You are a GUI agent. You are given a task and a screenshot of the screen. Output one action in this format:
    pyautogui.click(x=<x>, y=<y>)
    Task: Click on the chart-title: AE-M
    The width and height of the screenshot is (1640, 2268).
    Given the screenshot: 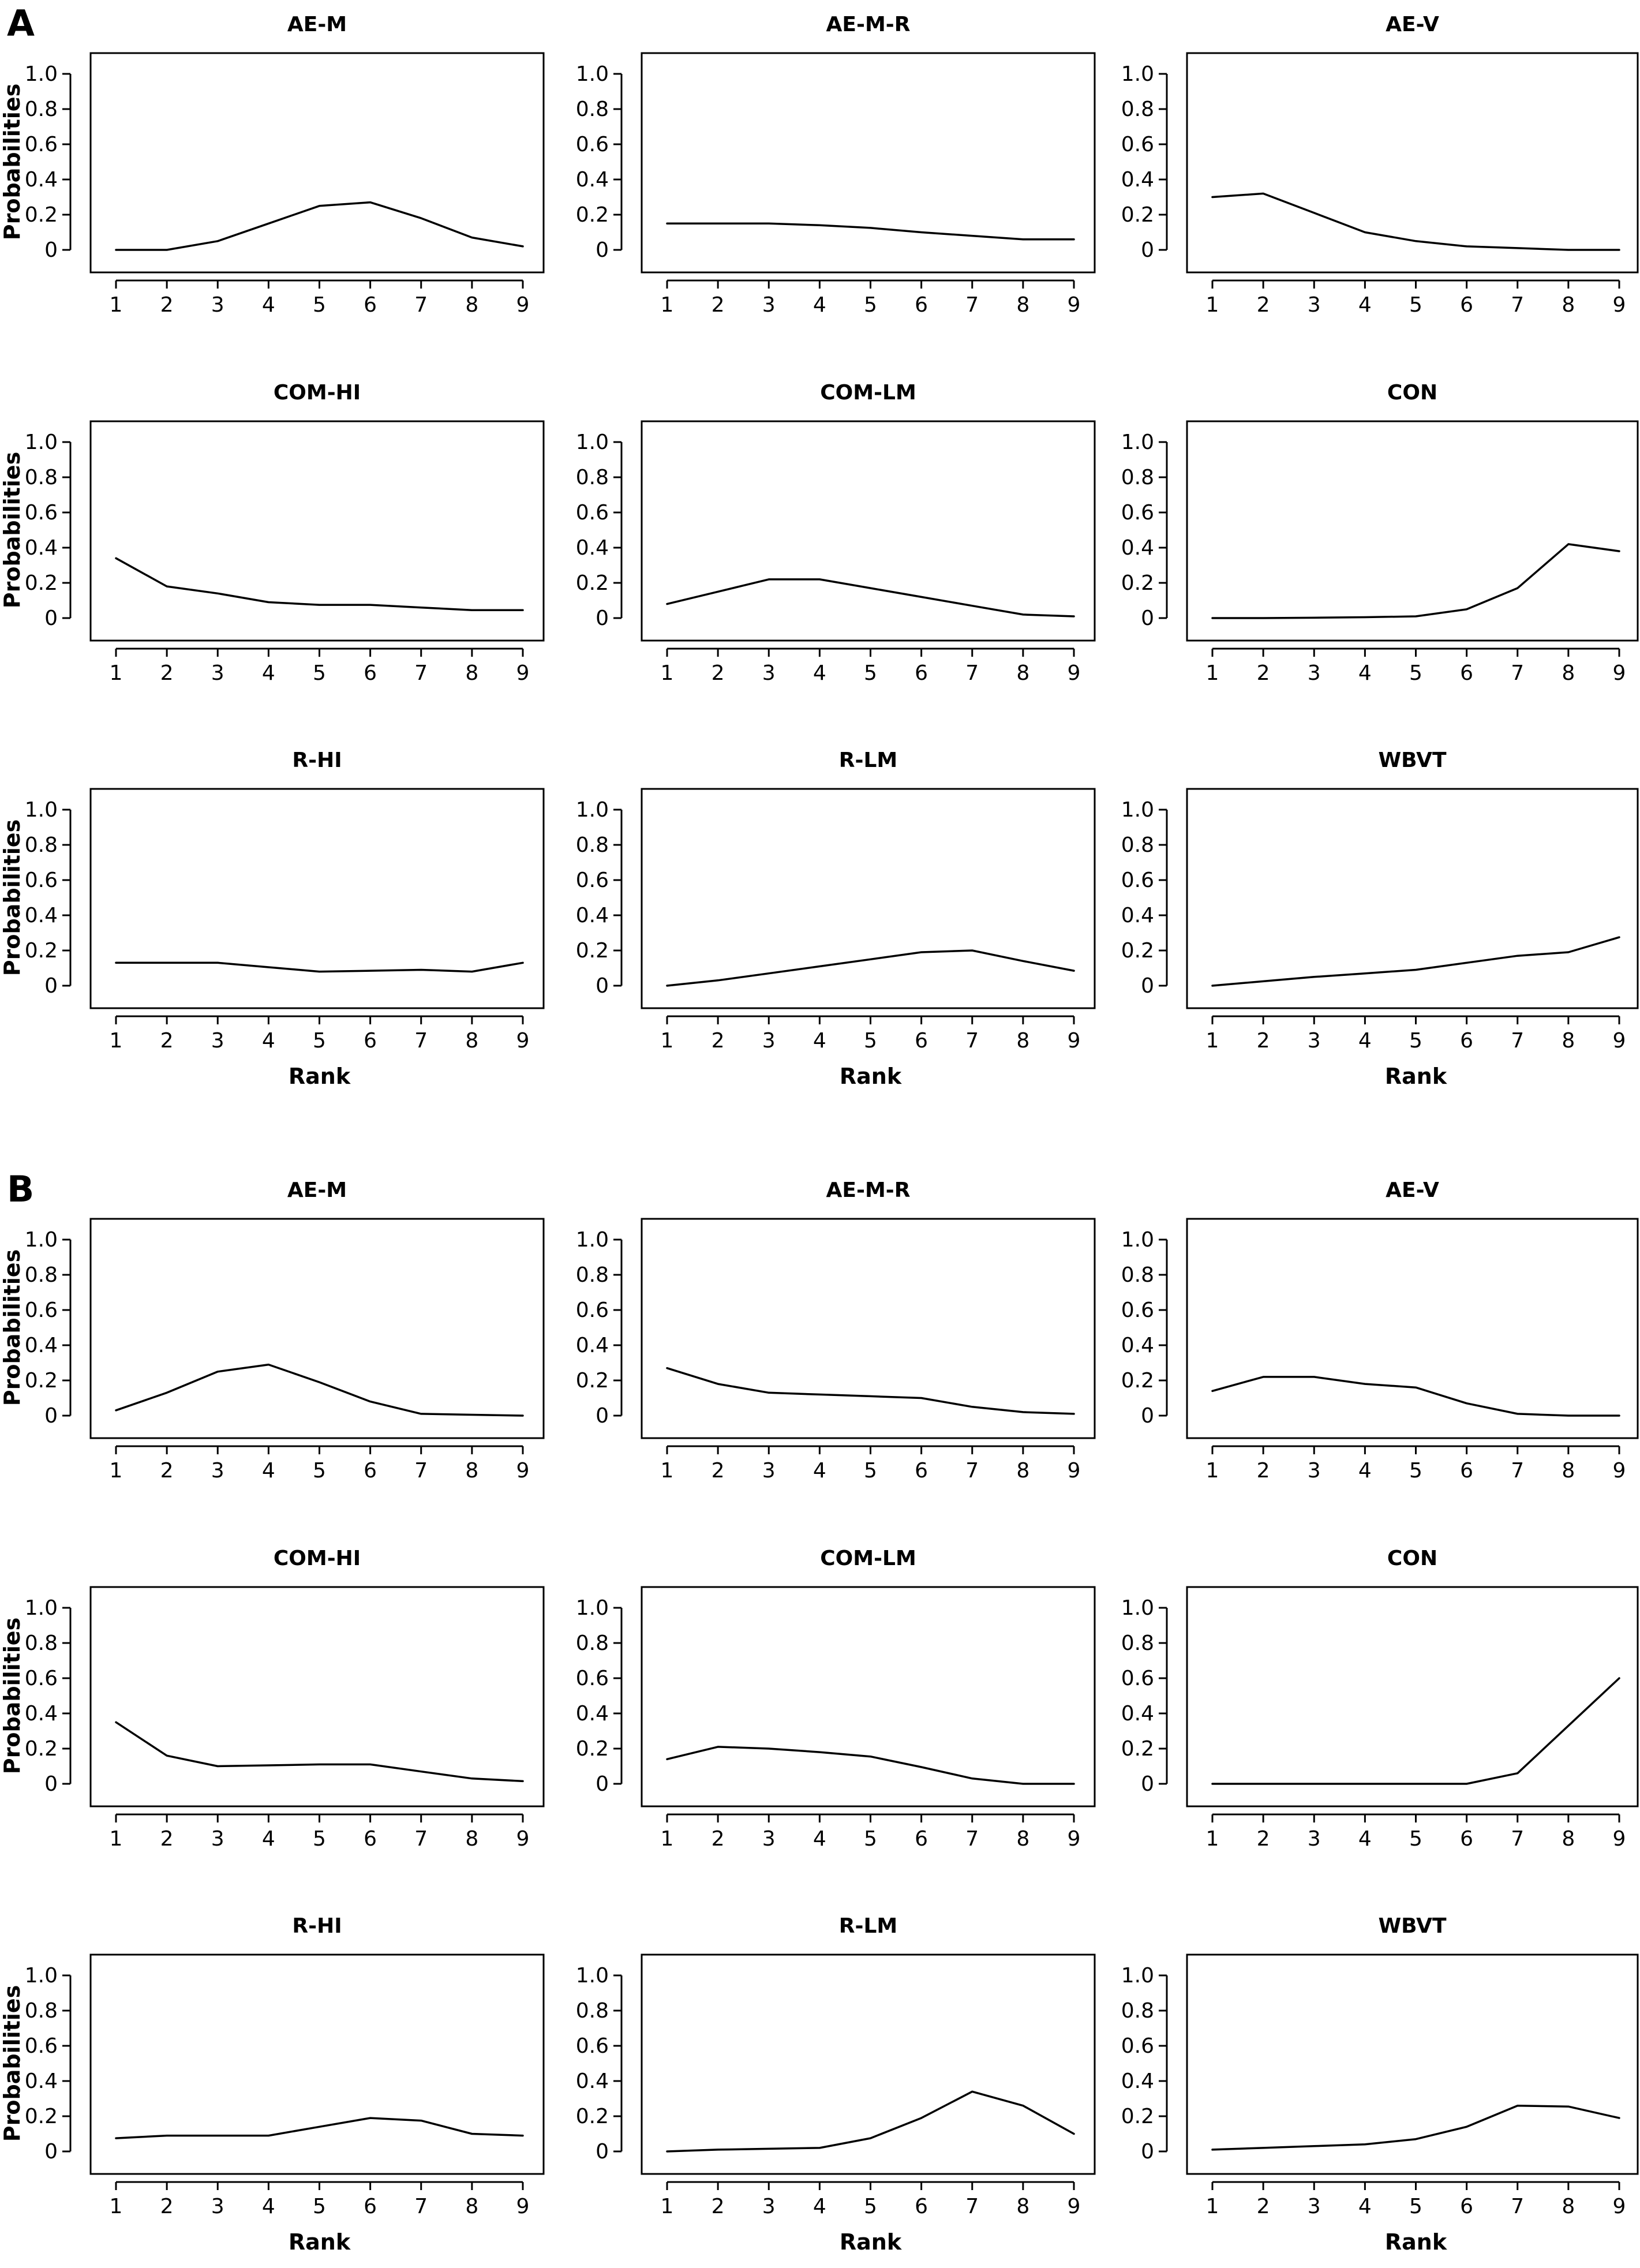 What is the action you would take?
    pyautogui.click(x=317, y=1190)
    